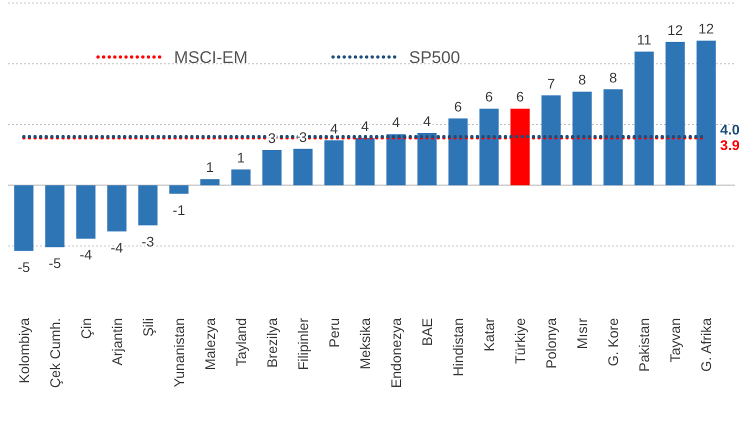  I want to click on x-tick-label: Hindistan, so click(458, 347).